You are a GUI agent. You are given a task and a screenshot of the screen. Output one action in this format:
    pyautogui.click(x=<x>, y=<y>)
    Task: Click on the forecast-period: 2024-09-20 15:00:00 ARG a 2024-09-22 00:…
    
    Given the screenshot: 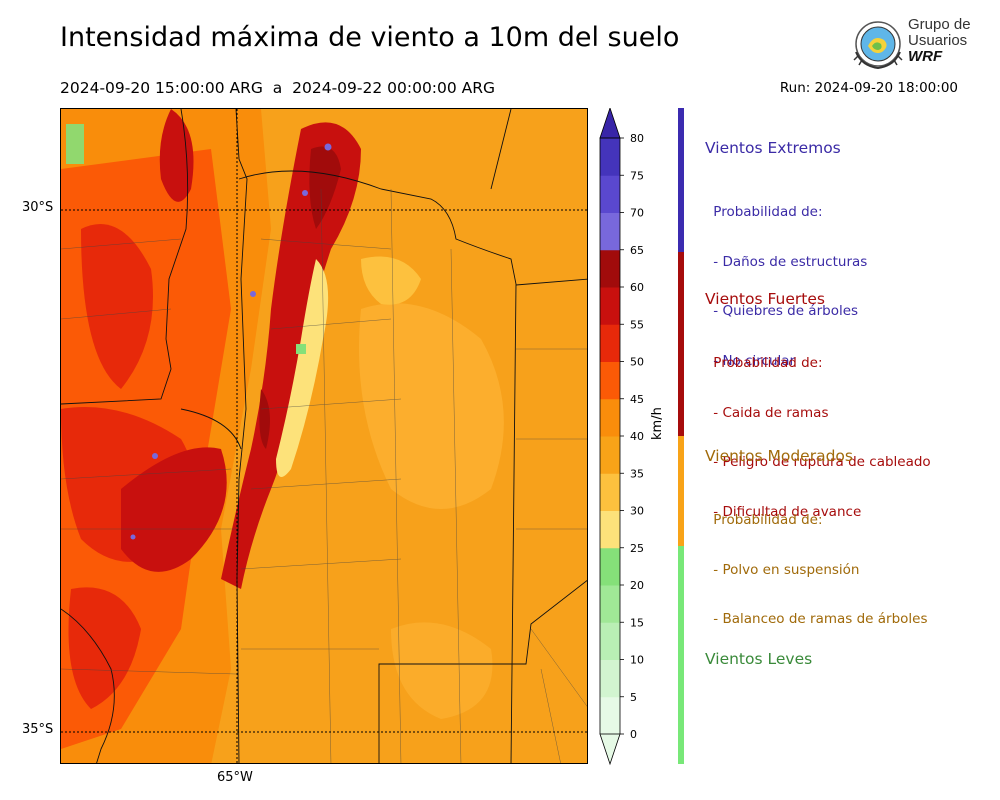 What is the action you would take?
    pyautogui.click(x=278, y=88)
    